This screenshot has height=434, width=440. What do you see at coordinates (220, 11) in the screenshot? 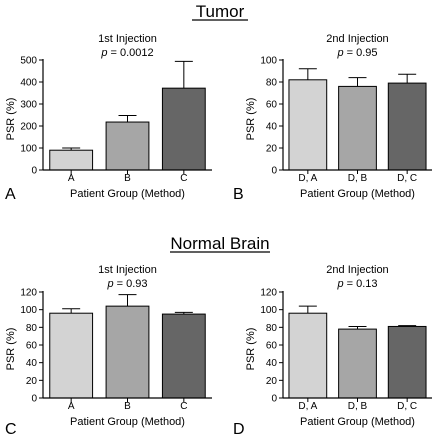
I see `section-title-tumor: Tumor` at bounding box center [220, 11].